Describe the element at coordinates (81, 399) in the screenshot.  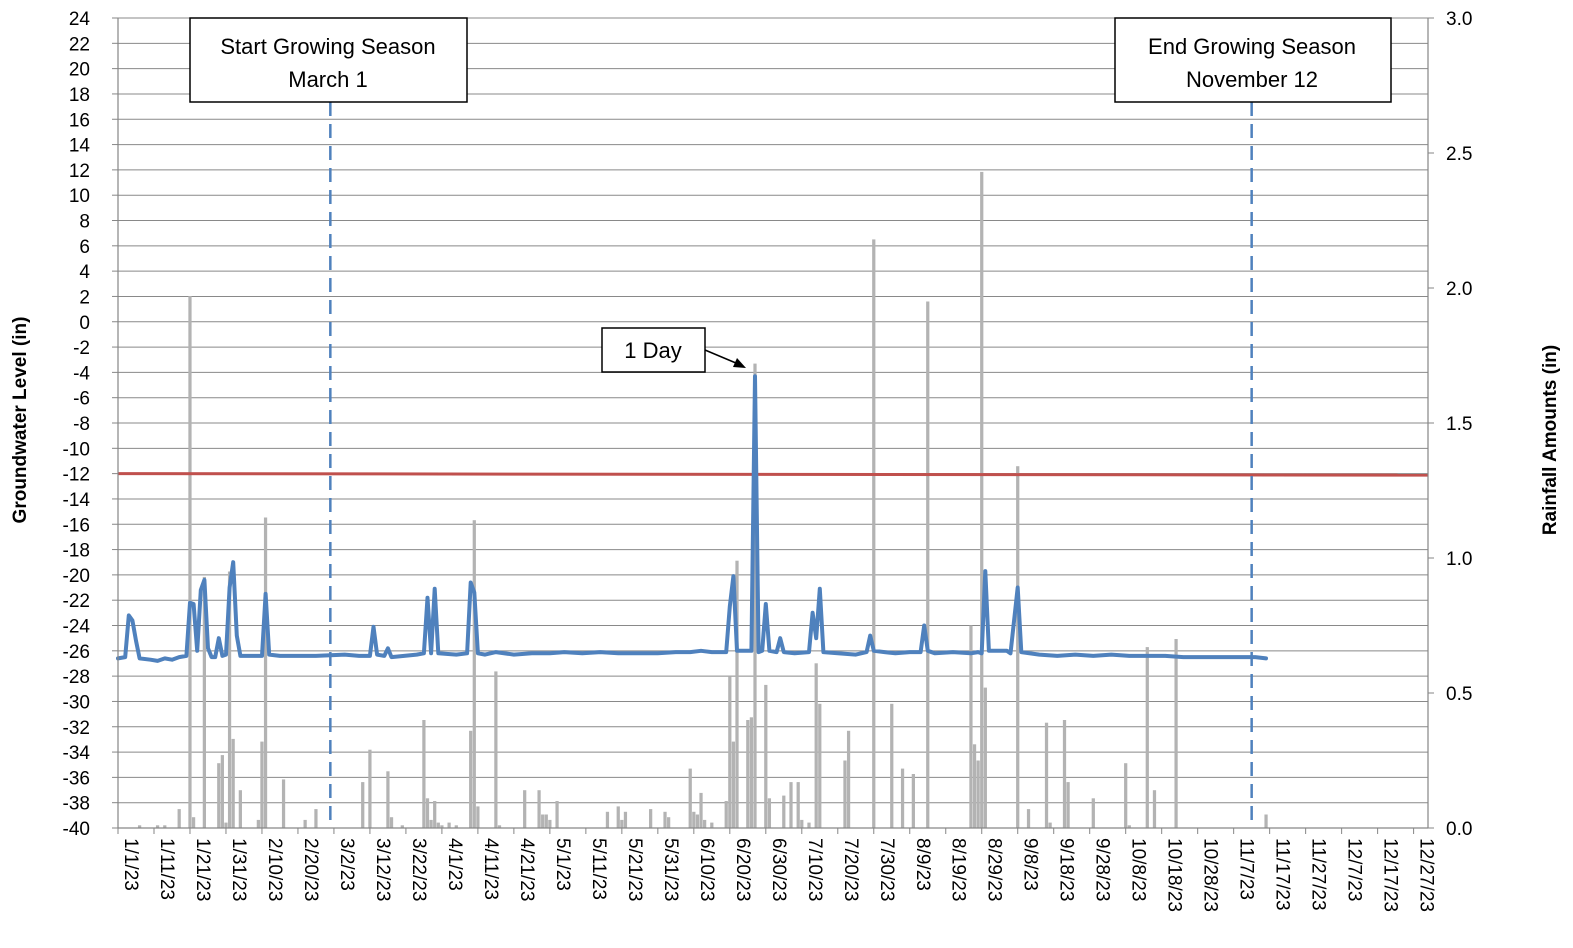
I see `left-tick-label: -6` at that location.